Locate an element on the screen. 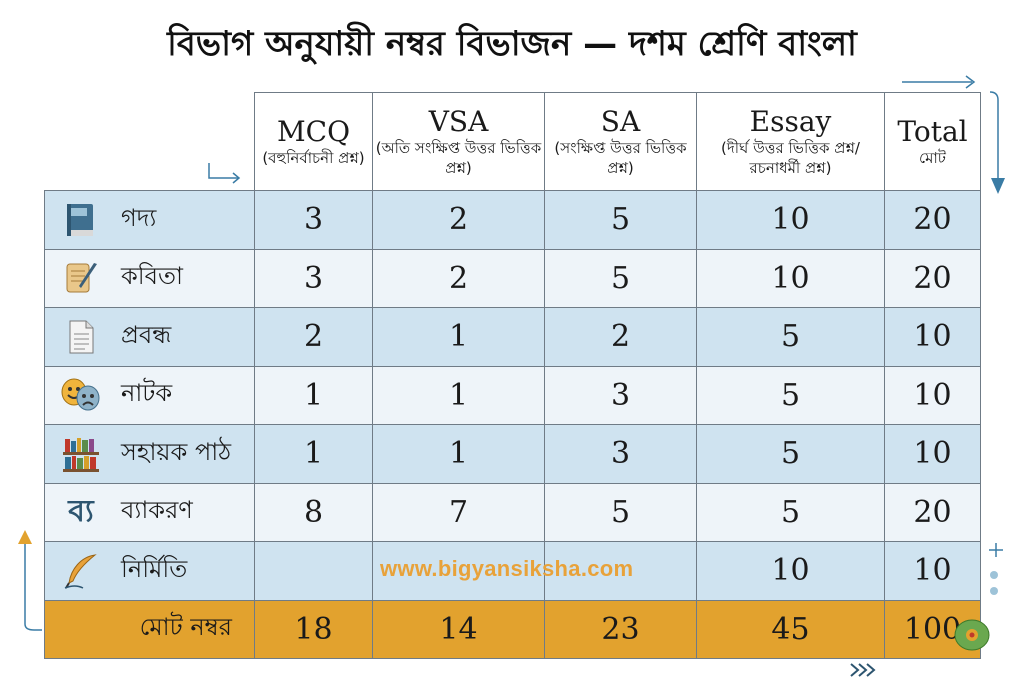 This screenshot has width=1024, height=683. row-label-probondho: প্রবন্ধ is located at coordinates (149, 337).